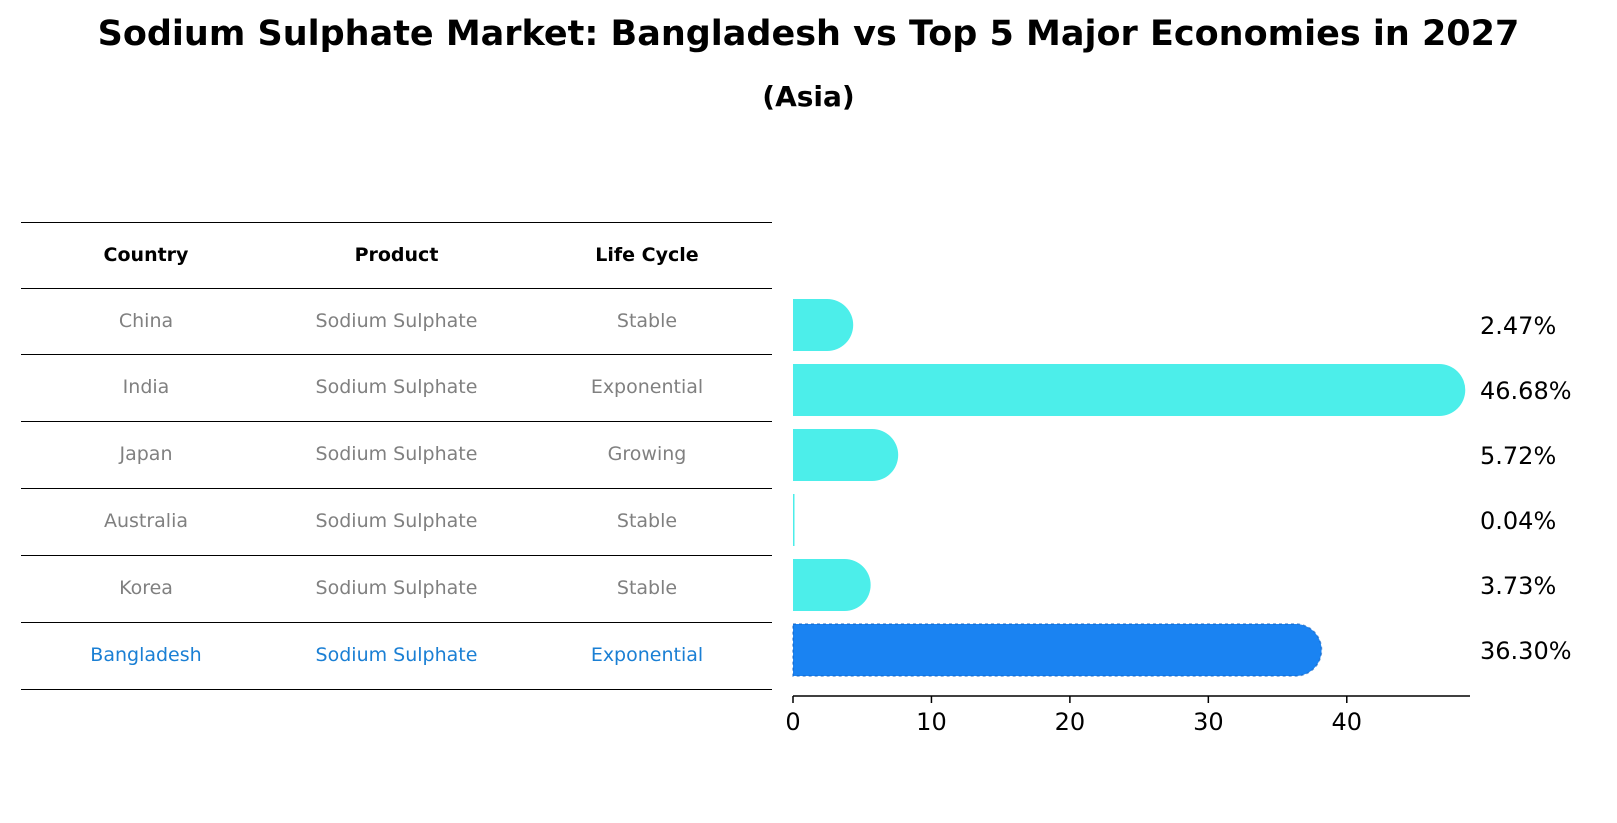 This screenshot has height=823, width=1617. What do you see at coordinates (146, 321) in the screenshot?
I see `cell-country: China` at bounding box center [146, 321].